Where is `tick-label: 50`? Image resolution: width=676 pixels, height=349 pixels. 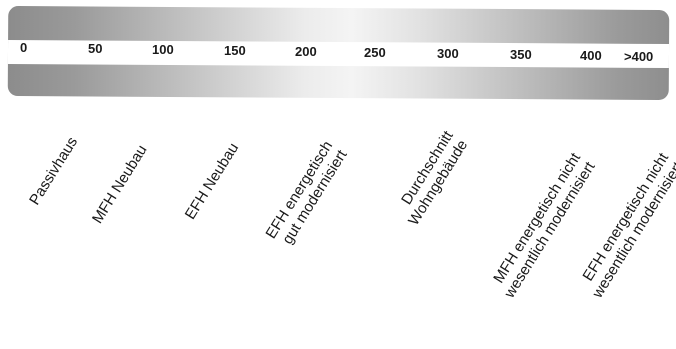
tick-label: 50 is located at coordinates (95, 48).